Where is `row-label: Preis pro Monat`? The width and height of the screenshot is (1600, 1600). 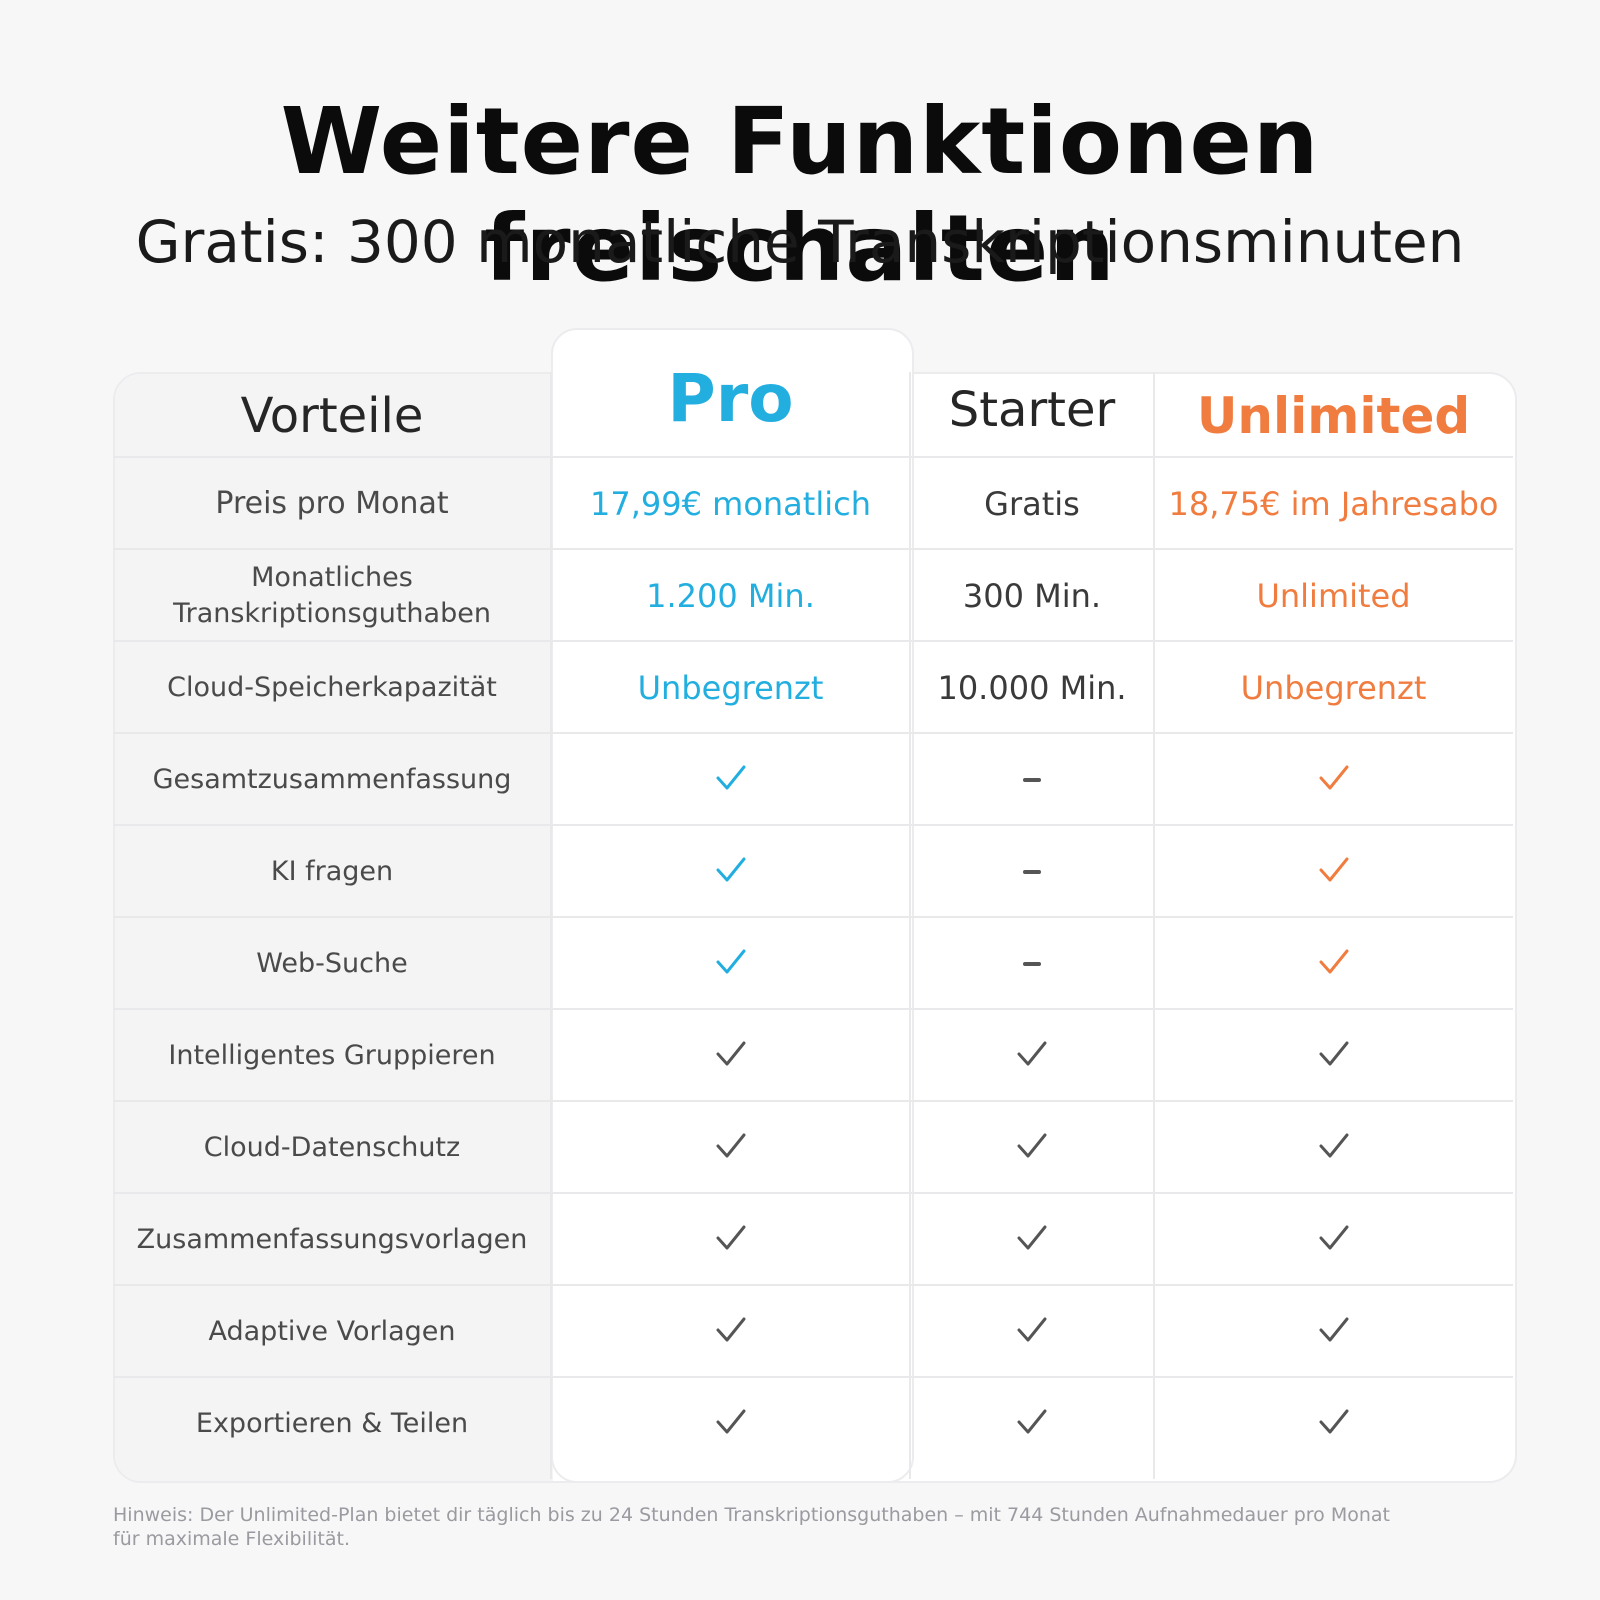 row-label: Preis pro Monat is located at coordinates (332, 503).